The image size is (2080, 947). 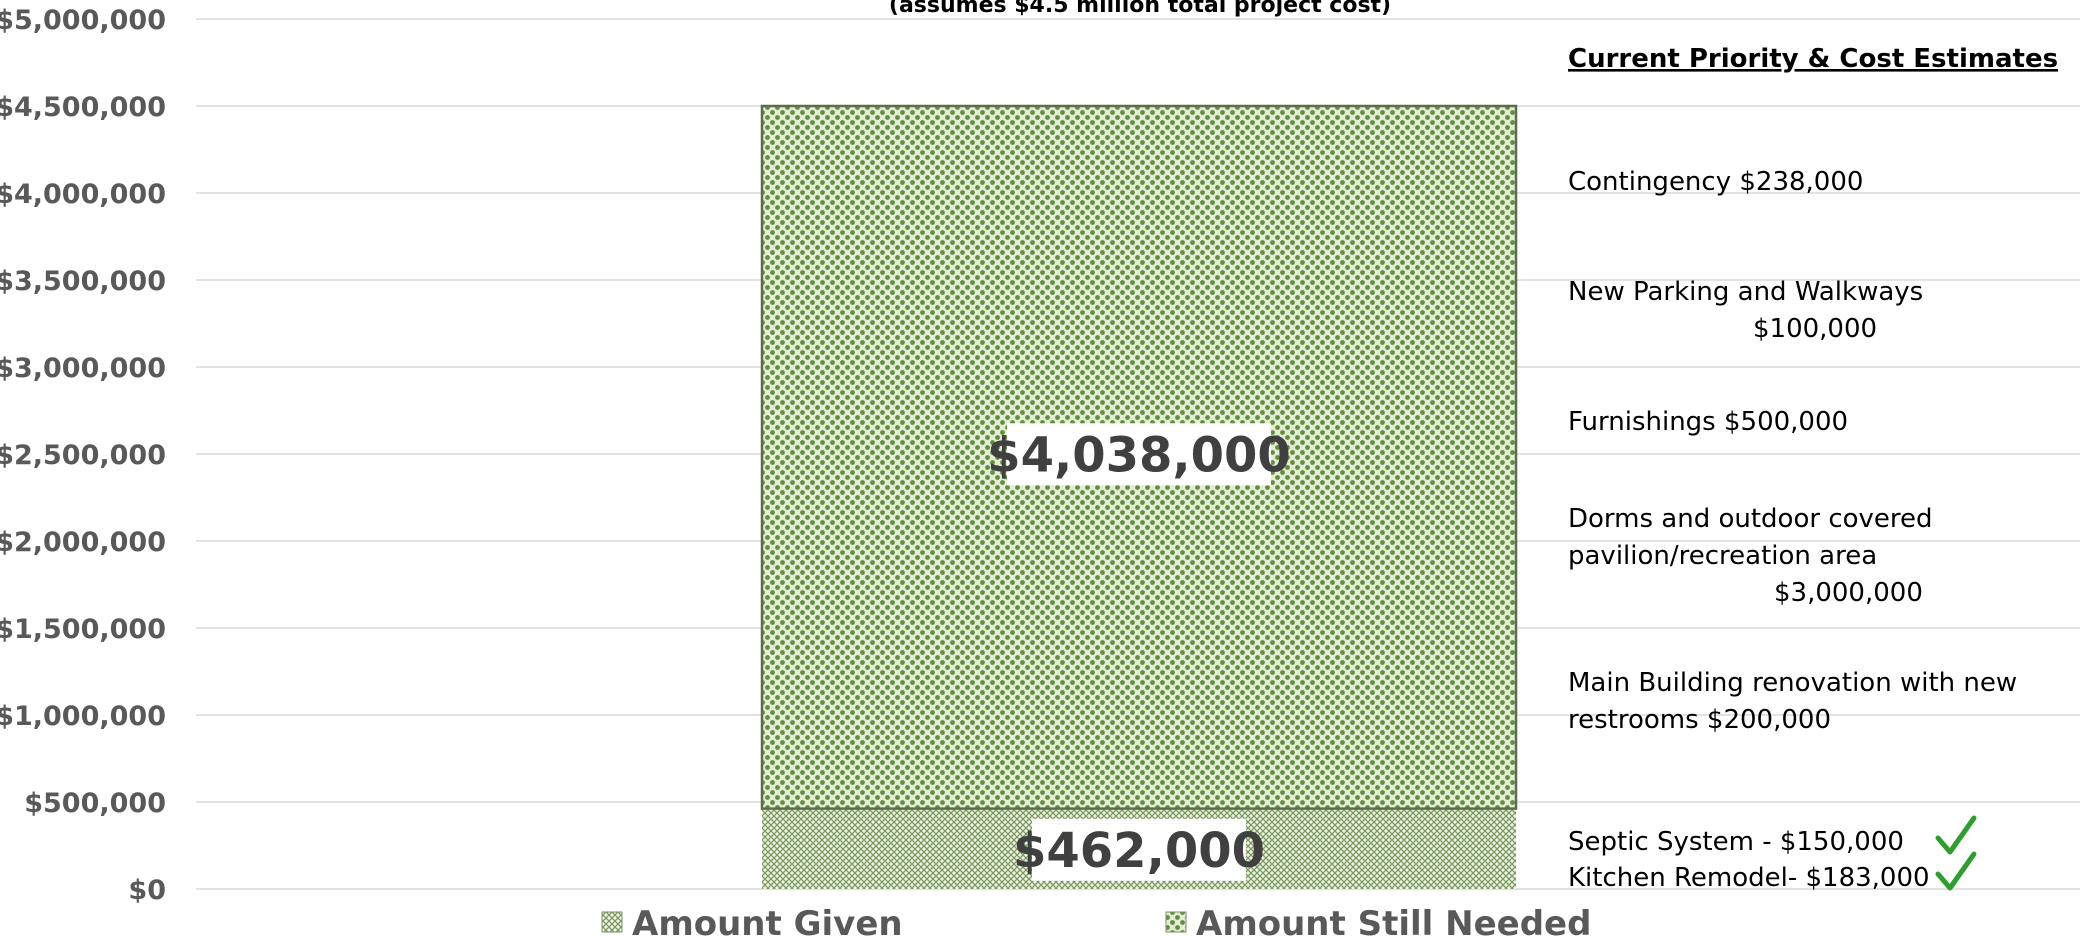 I want to click on y-tick-label: $3,500,000, so click(x=83, y=281).